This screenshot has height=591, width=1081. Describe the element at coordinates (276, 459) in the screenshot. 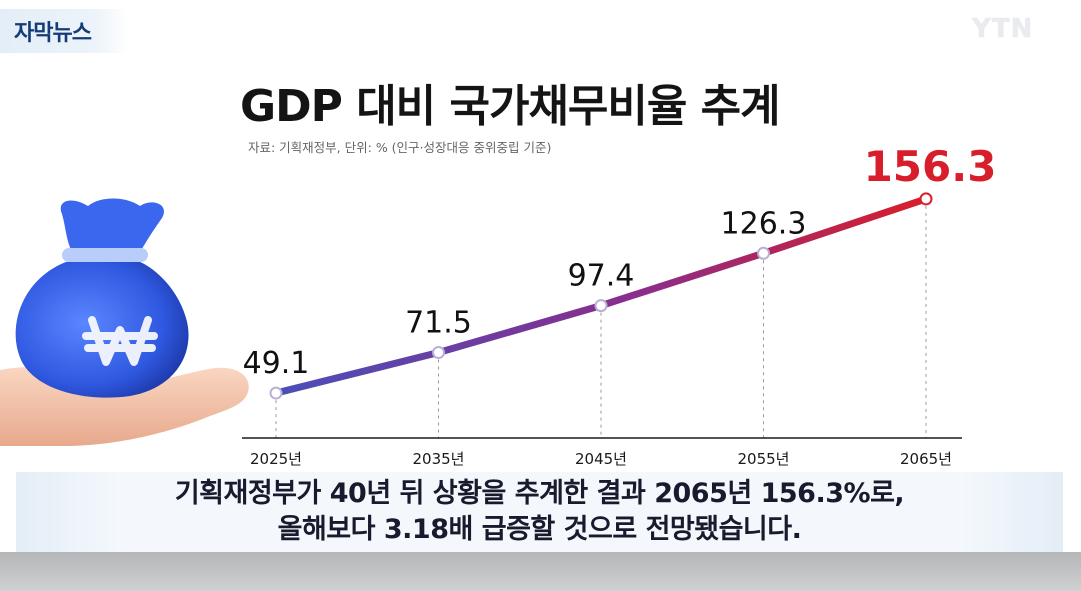

I see `x-tick-label: 2025년` at that location.